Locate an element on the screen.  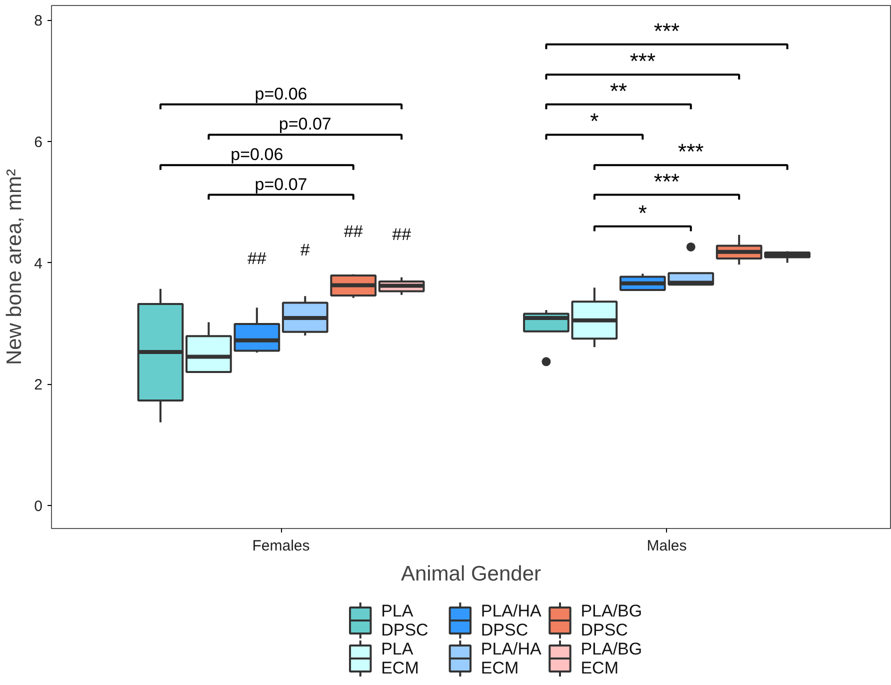
legend-label: PLA/HA DPSC is located at coordinates (511, 621).